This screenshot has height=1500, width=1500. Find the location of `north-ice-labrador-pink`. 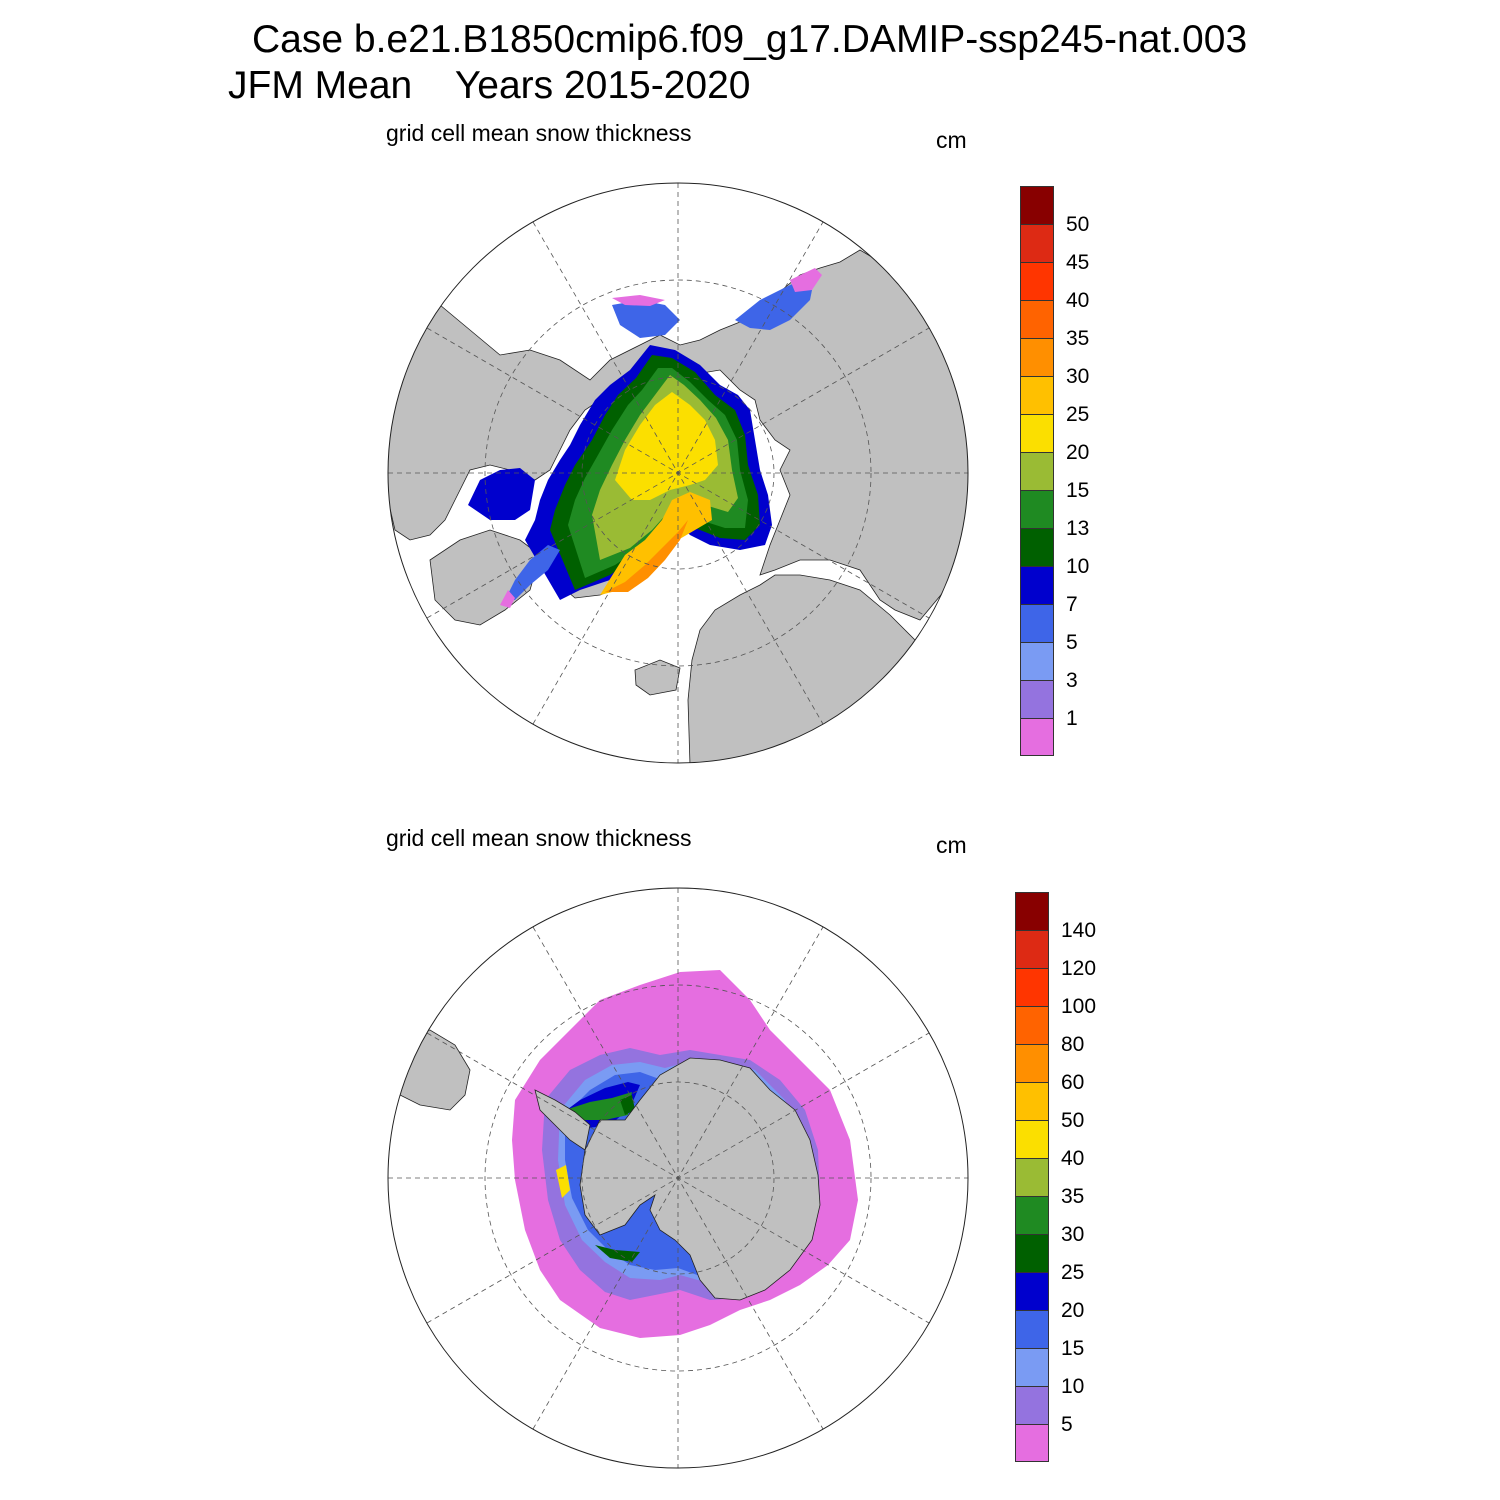

north-ice-labrador-pink is located at coordinates (507, 599).